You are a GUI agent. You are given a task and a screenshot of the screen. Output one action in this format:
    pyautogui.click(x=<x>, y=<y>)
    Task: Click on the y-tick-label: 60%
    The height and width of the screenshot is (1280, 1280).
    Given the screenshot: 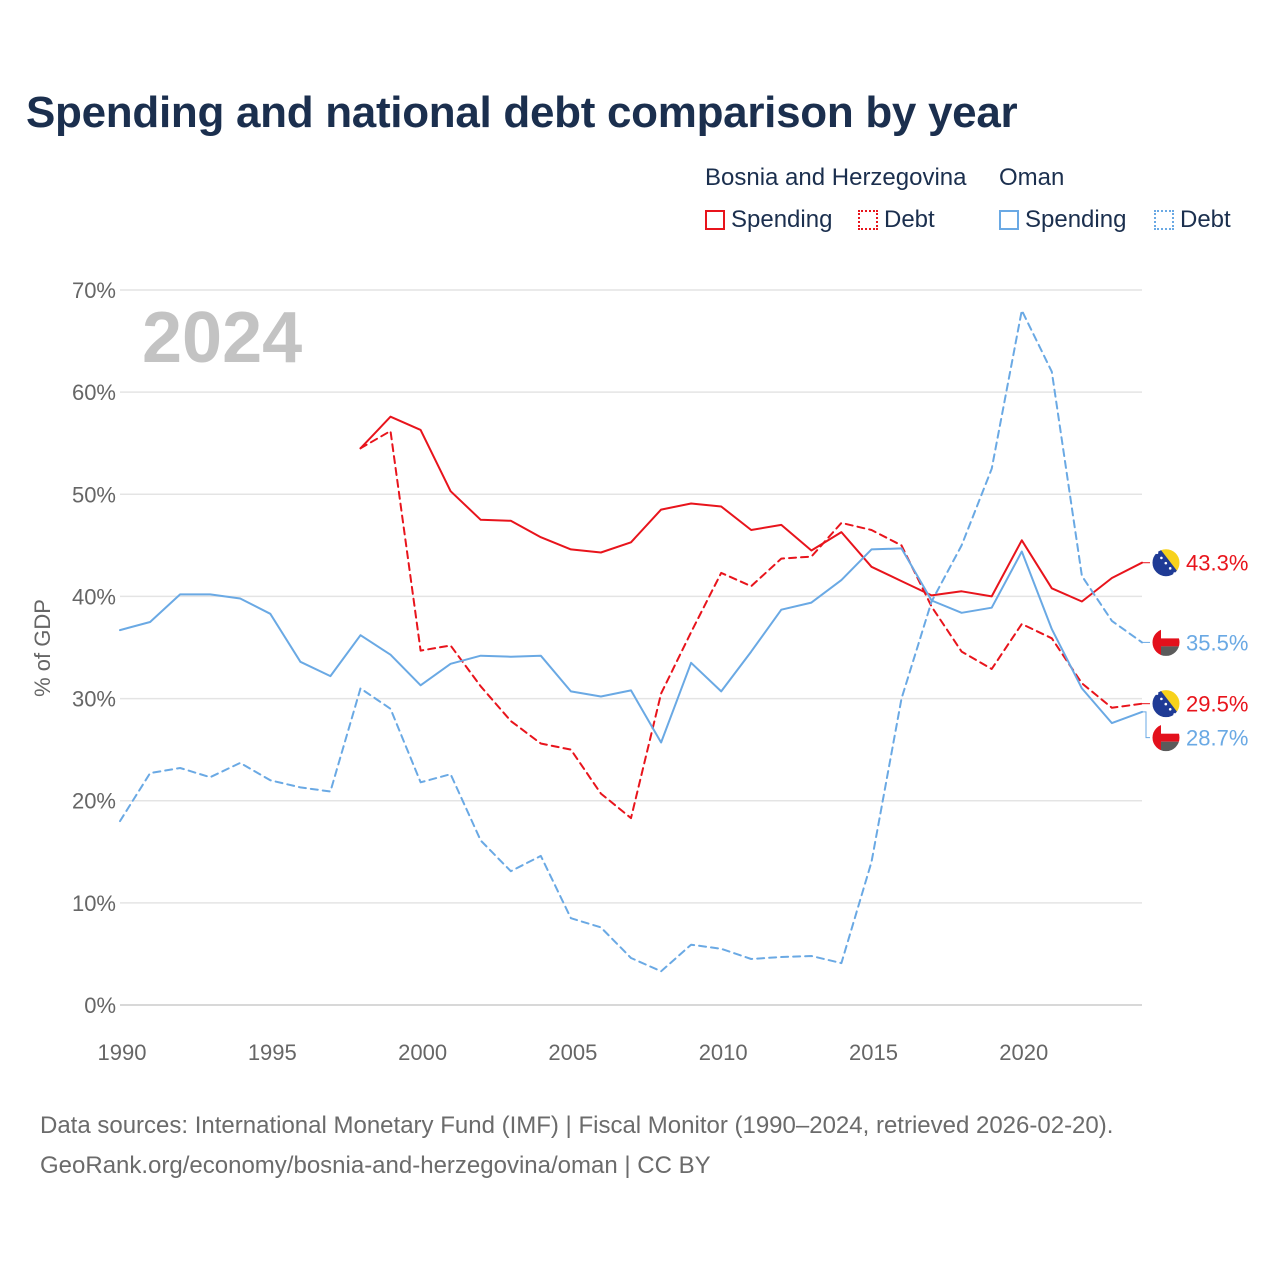 What is the action you would take?
    pyautogui.click(x=94, y=392)
    